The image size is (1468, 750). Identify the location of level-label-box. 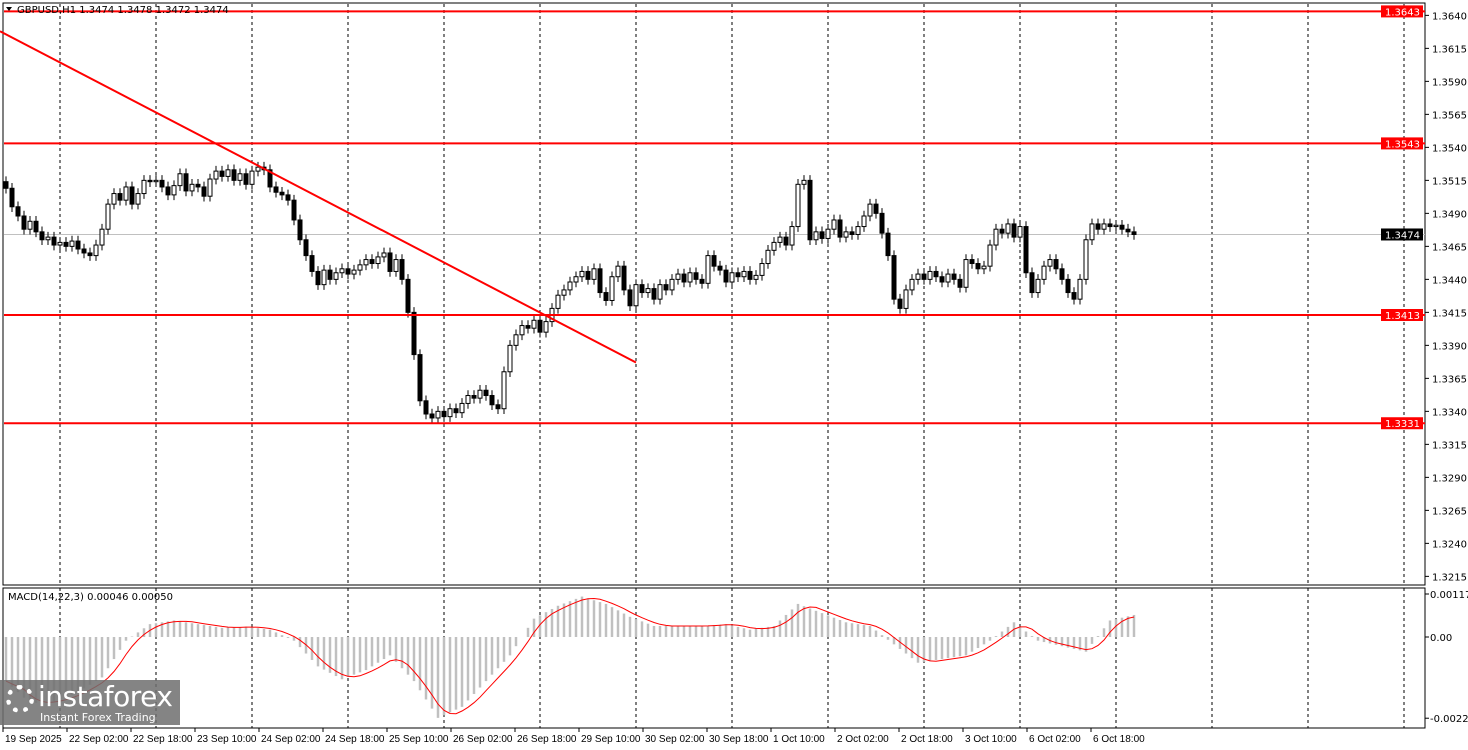
(1402, 315).